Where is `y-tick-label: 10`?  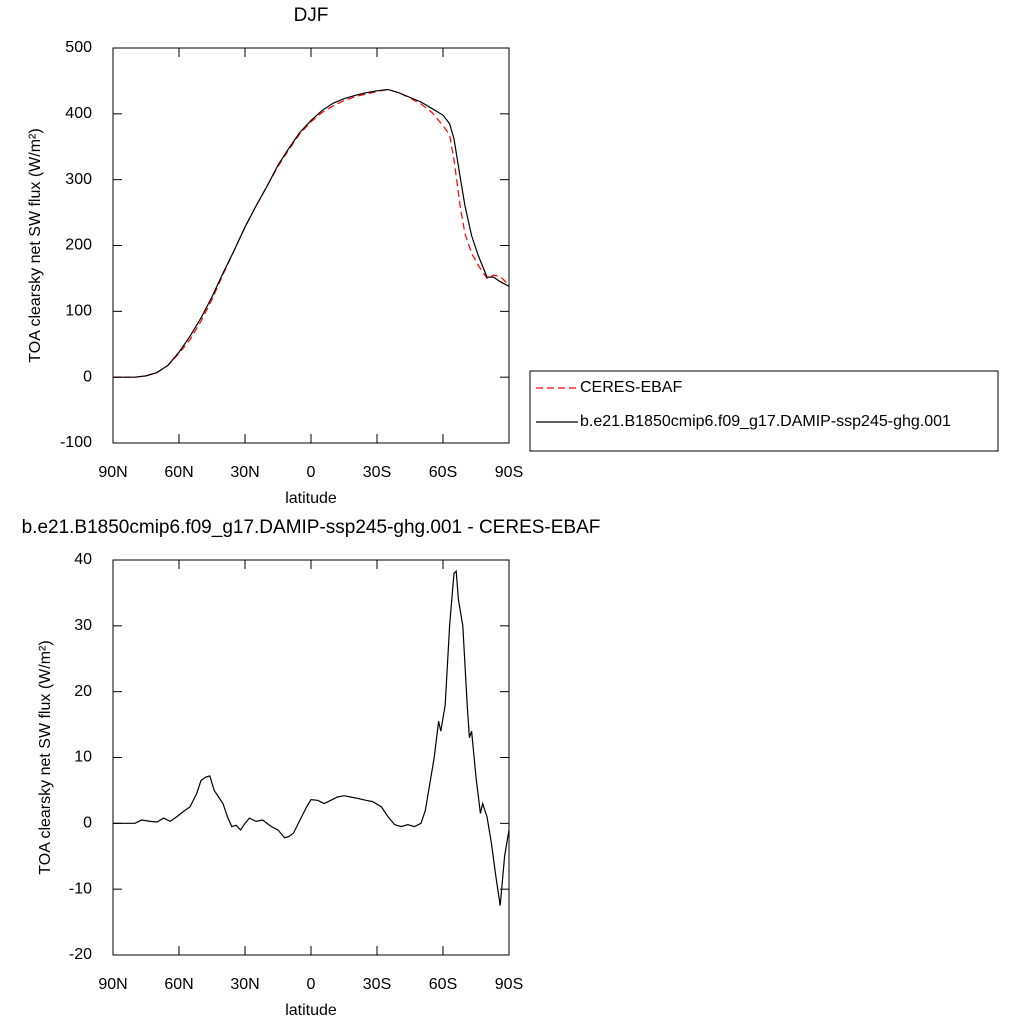
y-tick-label: 10 is located at coordinates (83, 757).